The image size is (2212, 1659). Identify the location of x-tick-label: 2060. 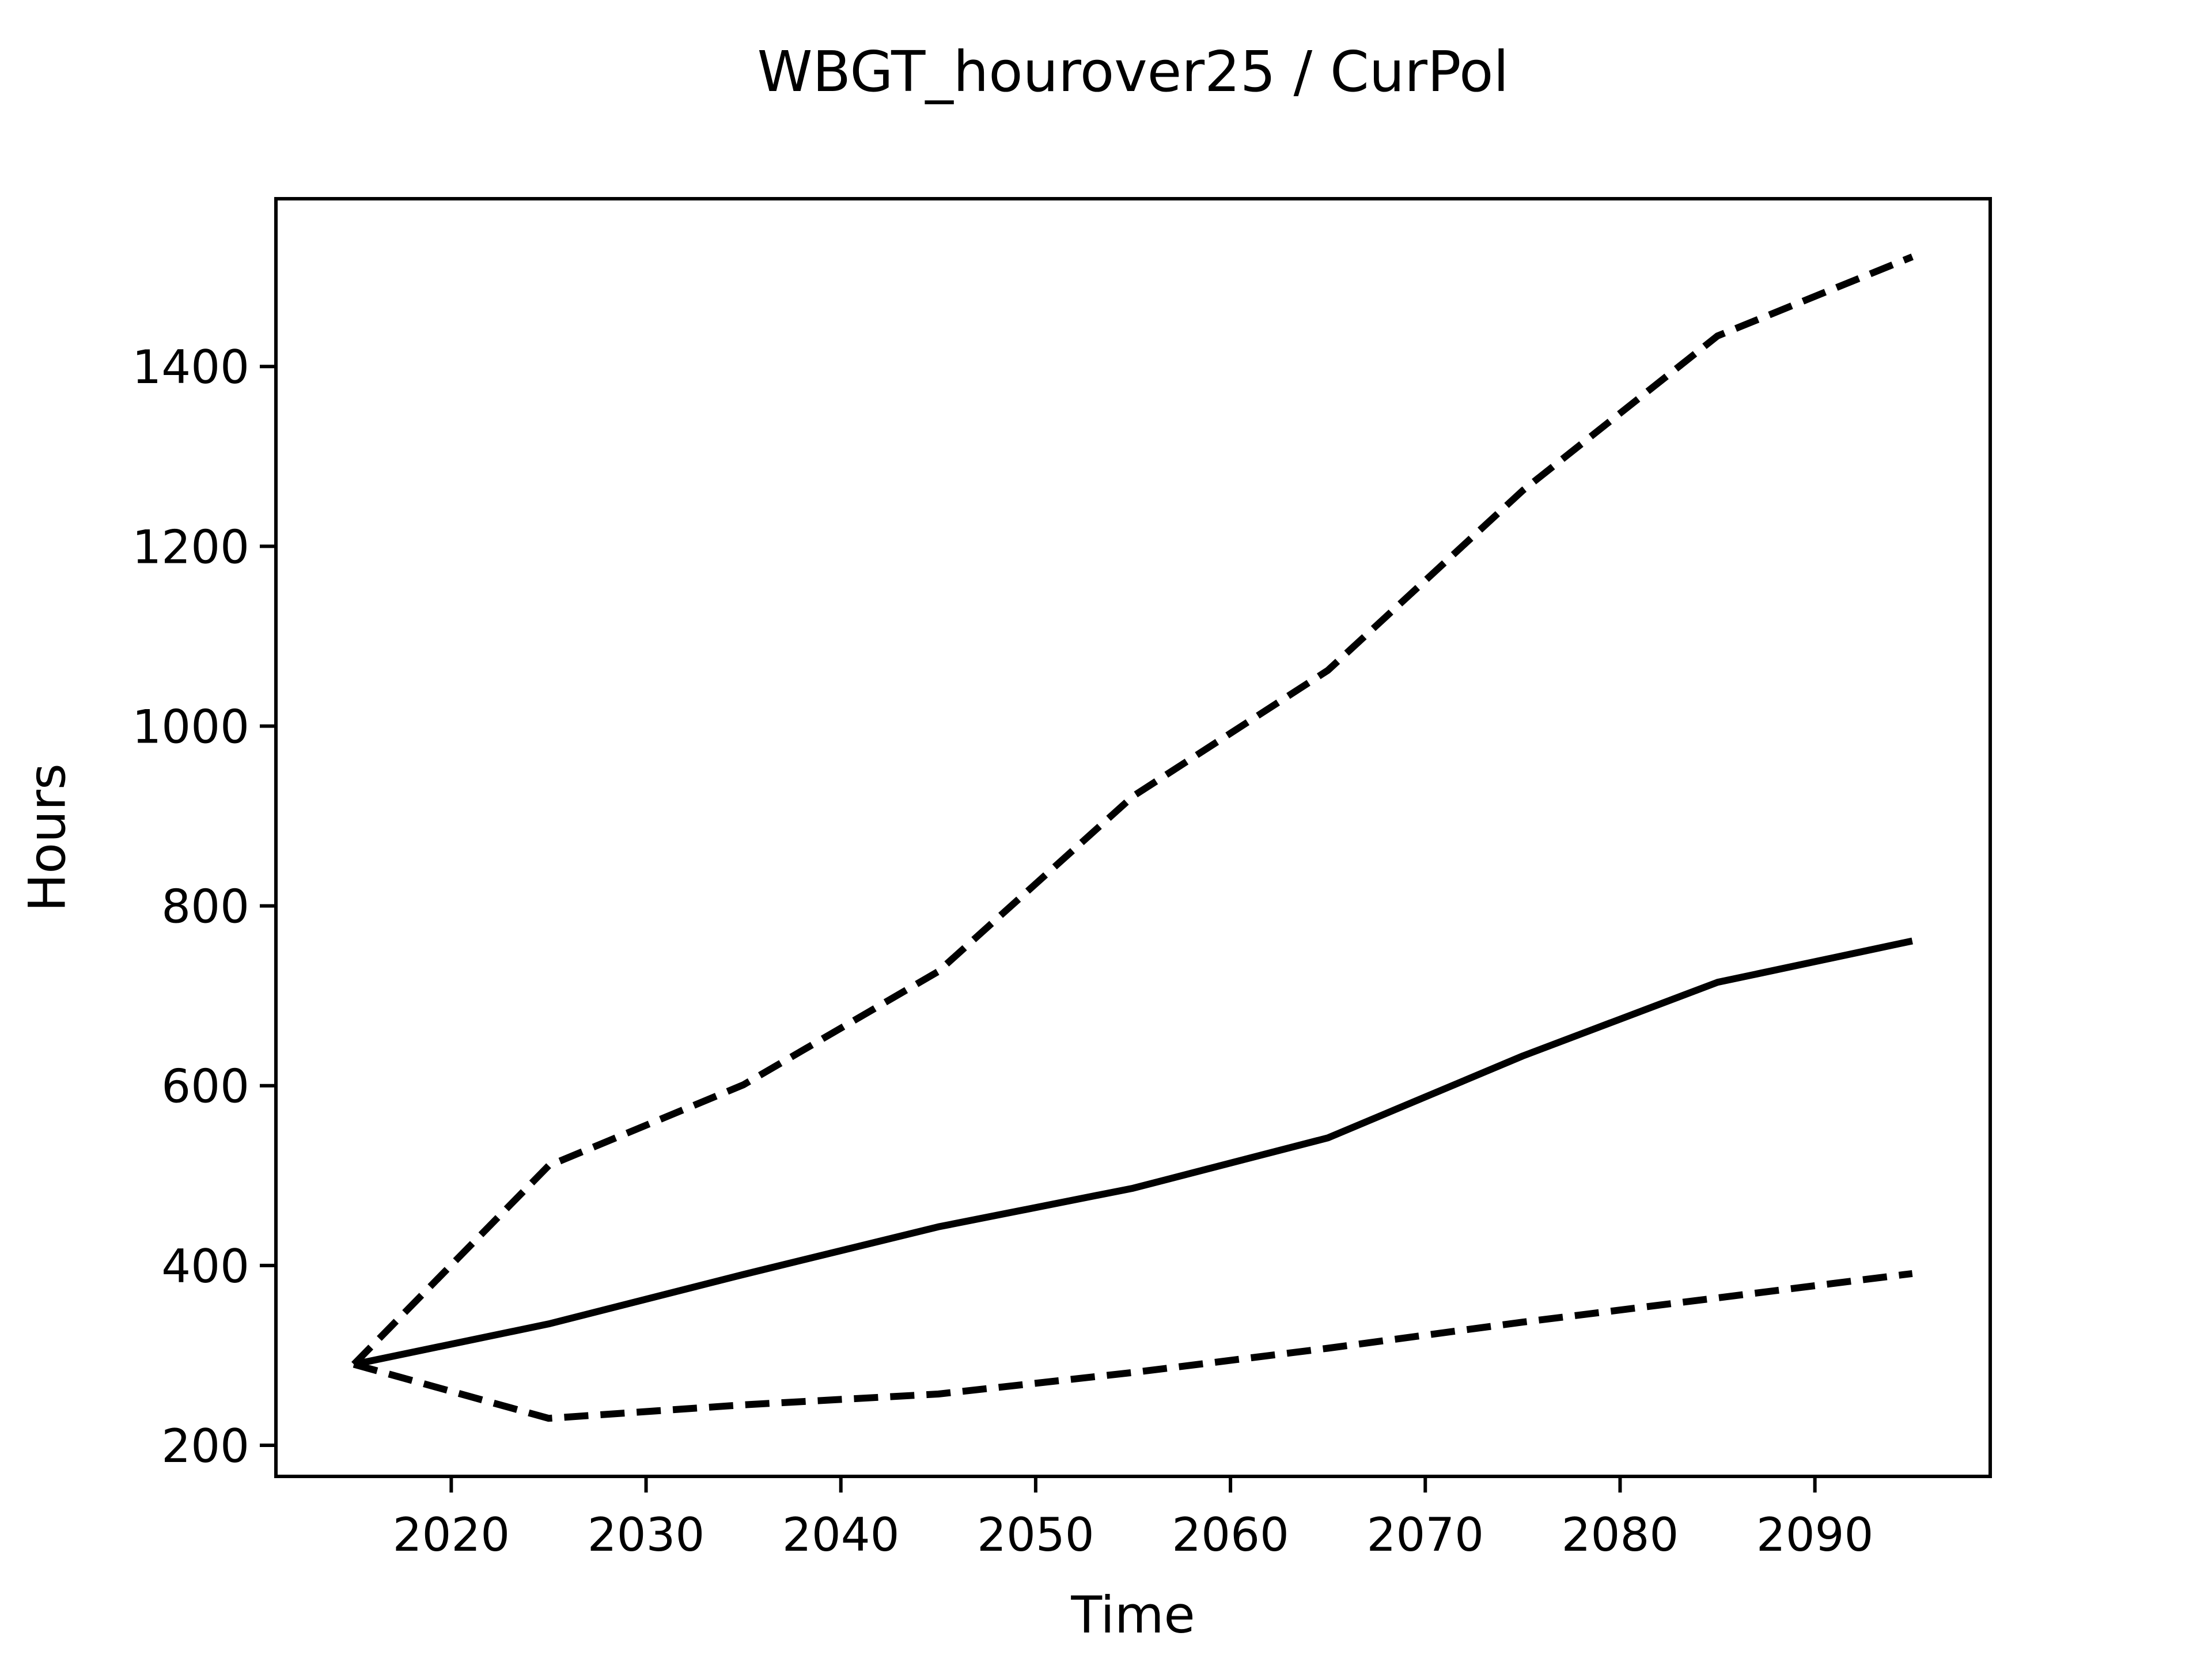
(1230, 1535).